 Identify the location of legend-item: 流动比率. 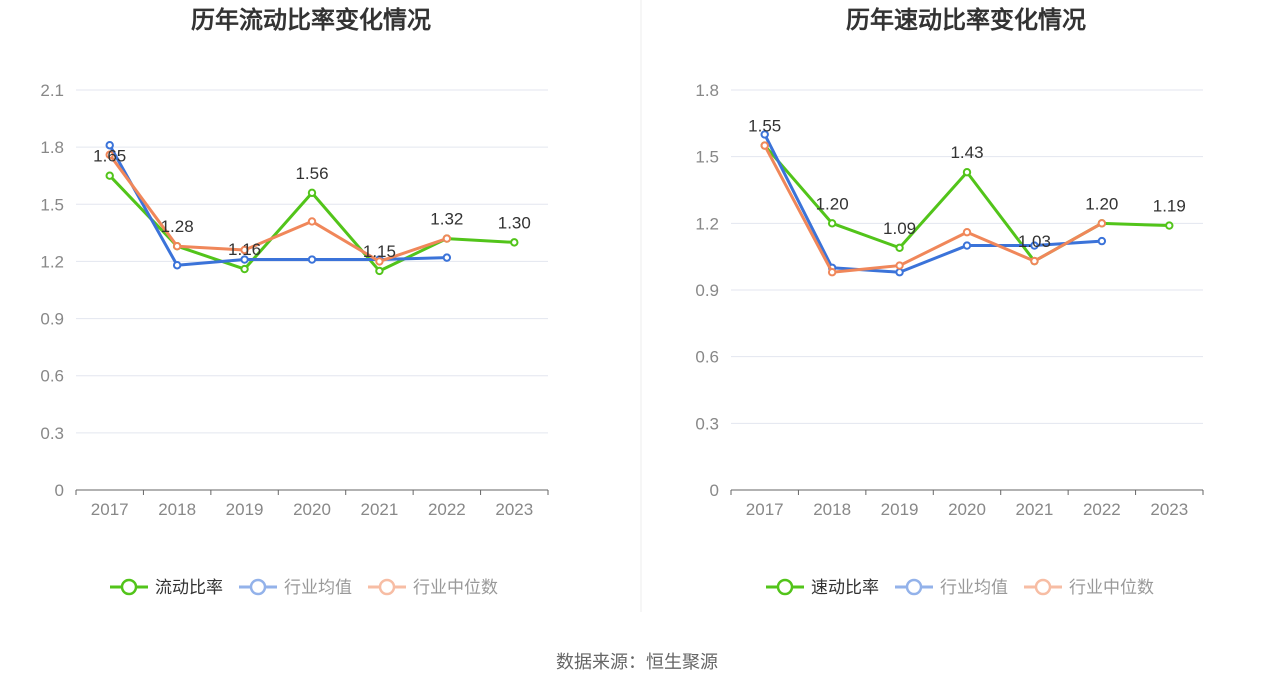
(166, 588).